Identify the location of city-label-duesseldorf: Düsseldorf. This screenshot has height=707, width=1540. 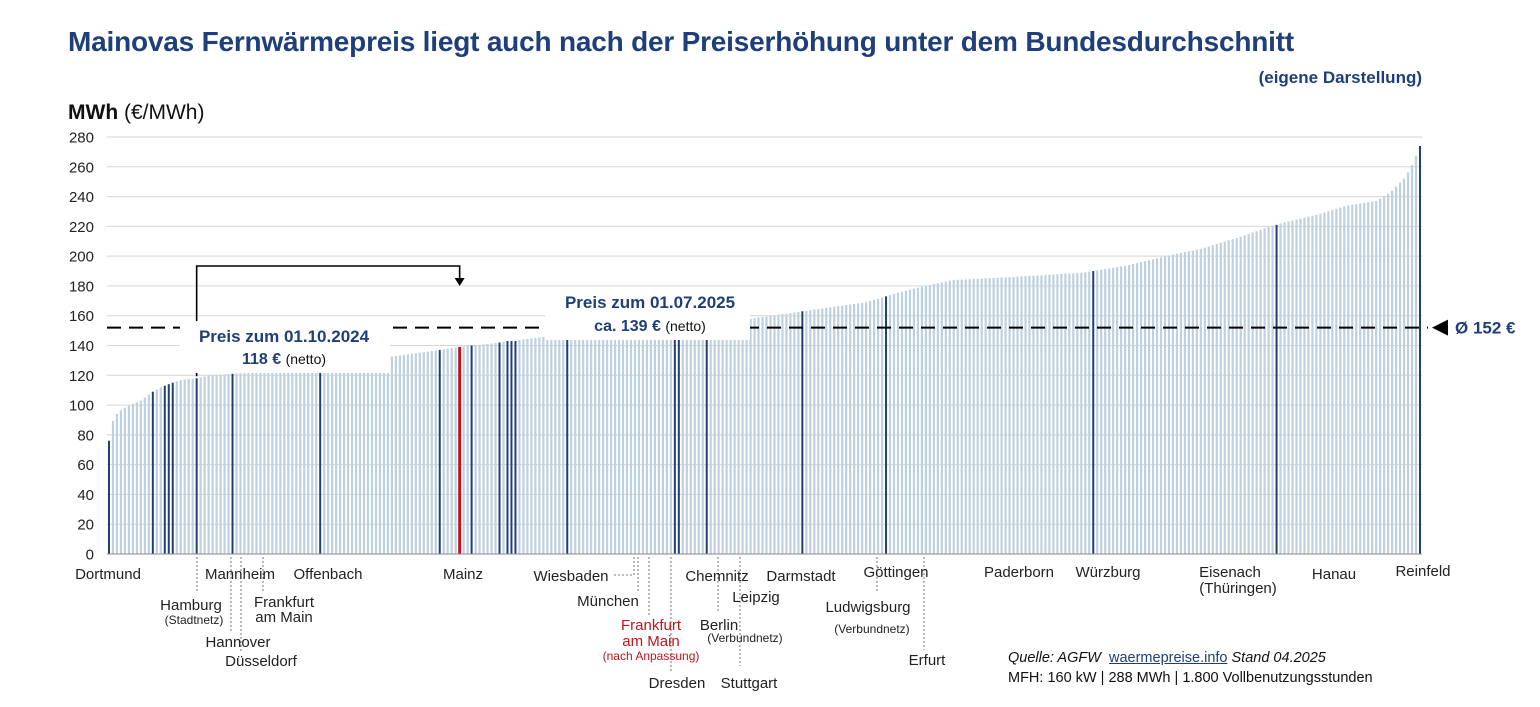
(261, 661).